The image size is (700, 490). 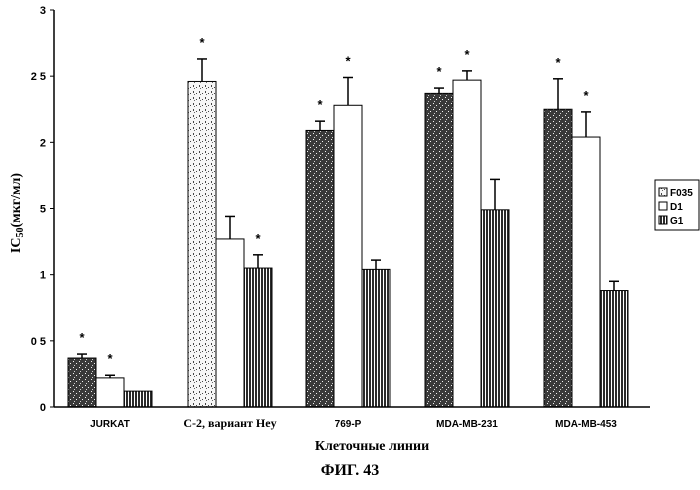 I want to click on y-tick-label: 0 5, so click(x=38, y=342).